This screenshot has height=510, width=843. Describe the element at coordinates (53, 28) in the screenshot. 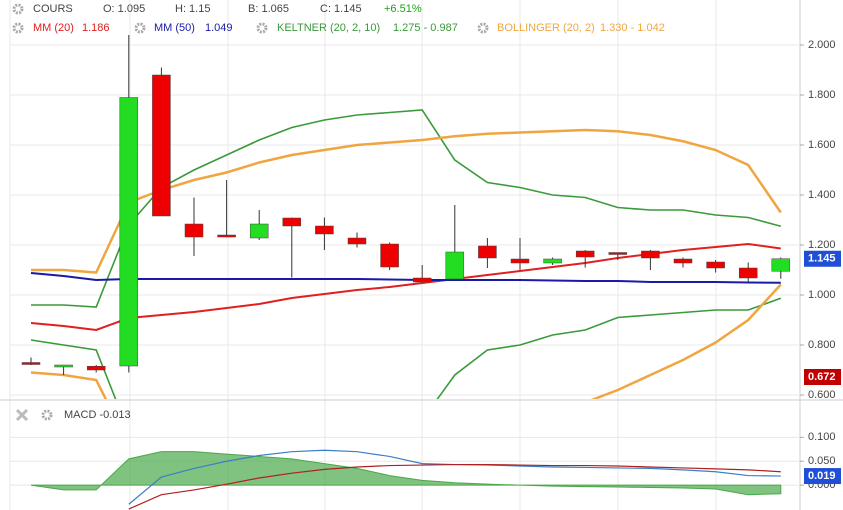

I see `legend-entry: MM (20)` at that location.